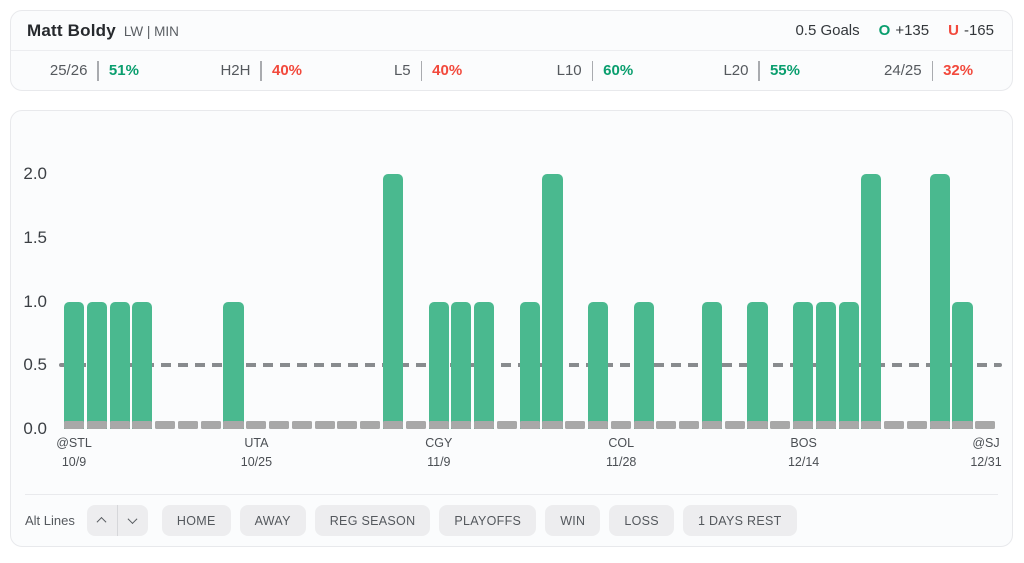  I want to click on stat-label: L20, so click(736, 70).